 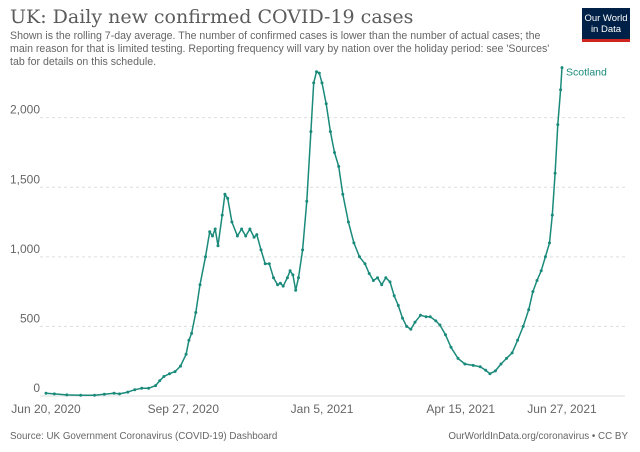 I want to click on owid-logo: Our World in Data, so click(x=606, y=25).